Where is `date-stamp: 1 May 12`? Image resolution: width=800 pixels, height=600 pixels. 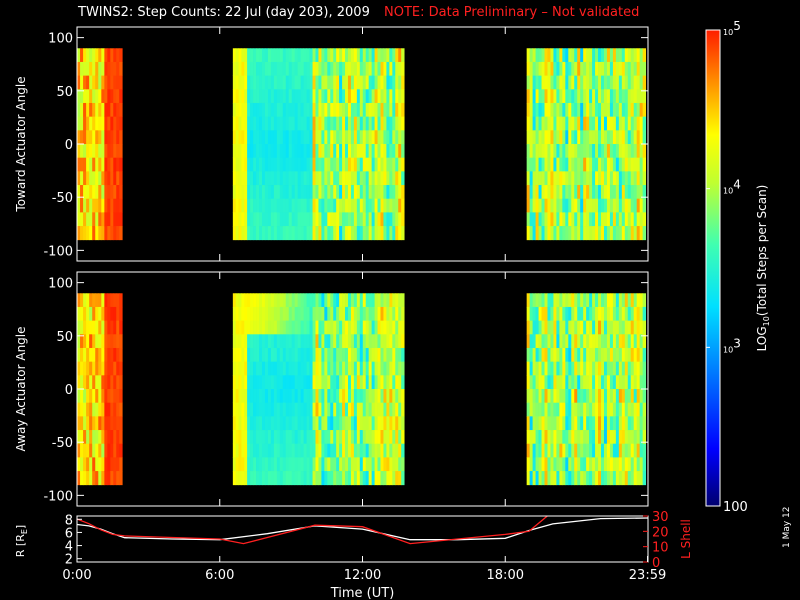
date-stamp: 1 May 12 is located at coordinates (787, 527).